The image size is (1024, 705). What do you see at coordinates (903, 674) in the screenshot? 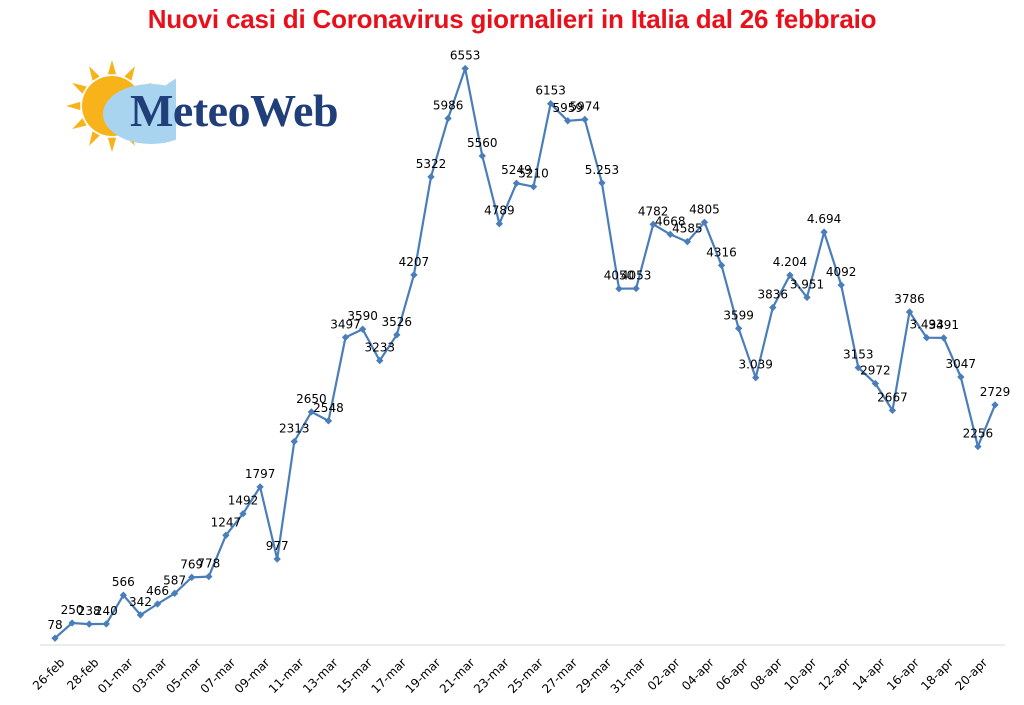
I see `x-tick-label: 16-apr` at bounding box center [903, 674].